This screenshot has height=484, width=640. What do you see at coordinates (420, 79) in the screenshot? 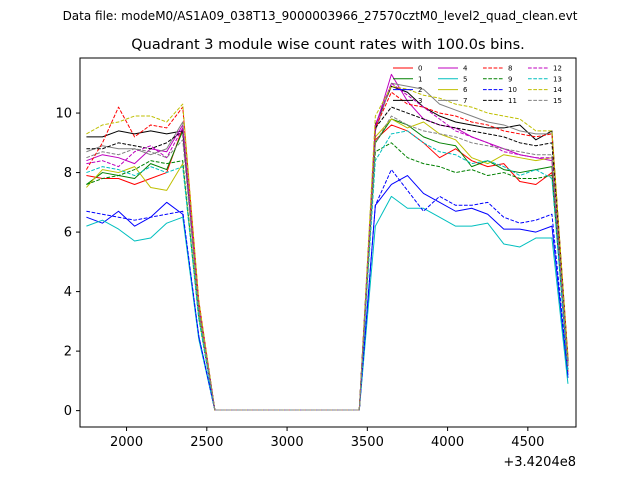
I see `legend-label: 1` at bounding box center [420, 79].